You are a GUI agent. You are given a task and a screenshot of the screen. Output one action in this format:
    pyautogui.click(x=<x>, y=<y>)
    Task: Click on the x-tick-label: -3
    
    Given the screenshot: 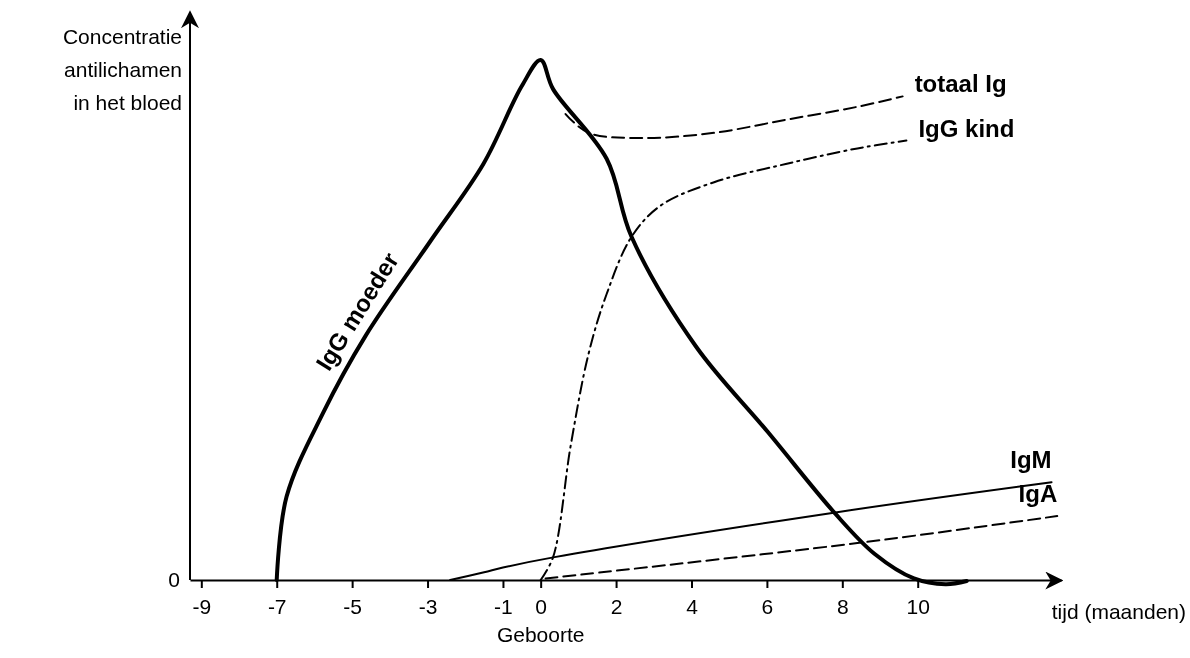 What is the action you would take?
    pyautogui.click(x=428, y=607)
    